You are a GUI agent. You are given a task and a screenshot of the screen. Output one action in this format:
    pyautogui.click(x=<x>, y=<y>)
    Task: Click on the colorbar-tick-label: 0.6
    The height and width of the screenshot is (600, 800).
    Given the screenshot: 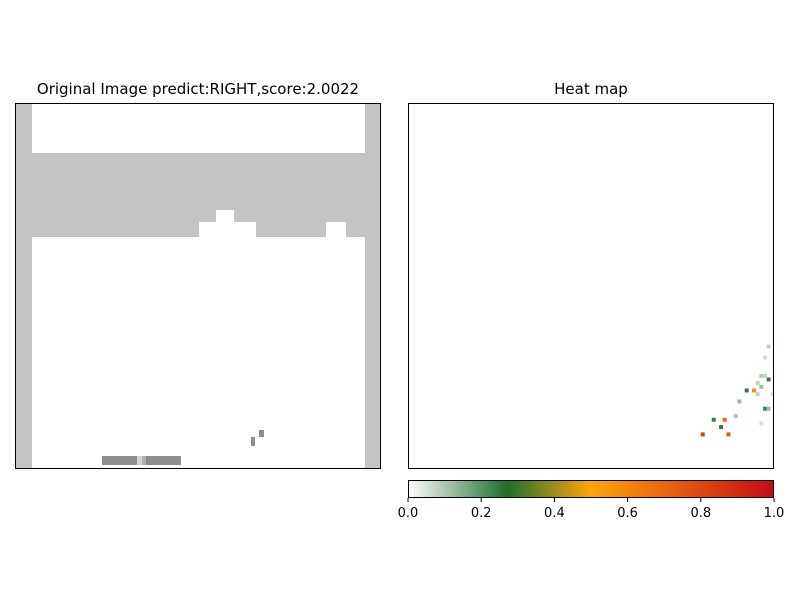 What is the action you would take?
    pyautogui.click(x=627, y=513)
    